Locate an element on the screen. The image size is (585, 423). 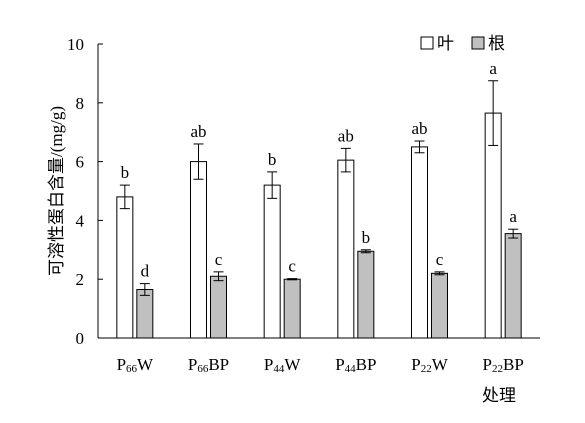
y-tick-label: 8 is located at coordinates (80, 103).